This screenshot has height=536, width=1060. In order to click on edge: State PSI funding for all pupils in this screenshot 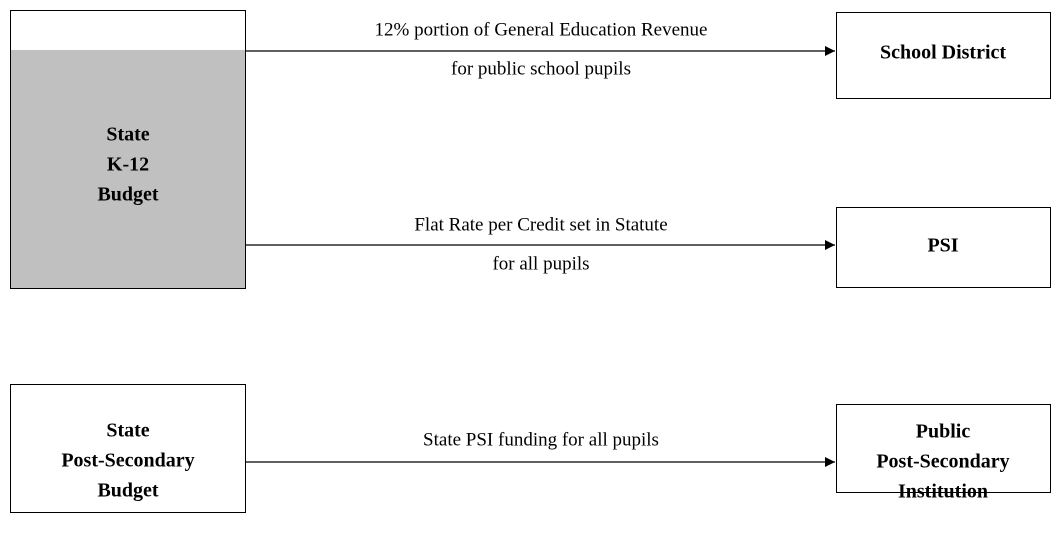, I will do `click(540, 448)`.